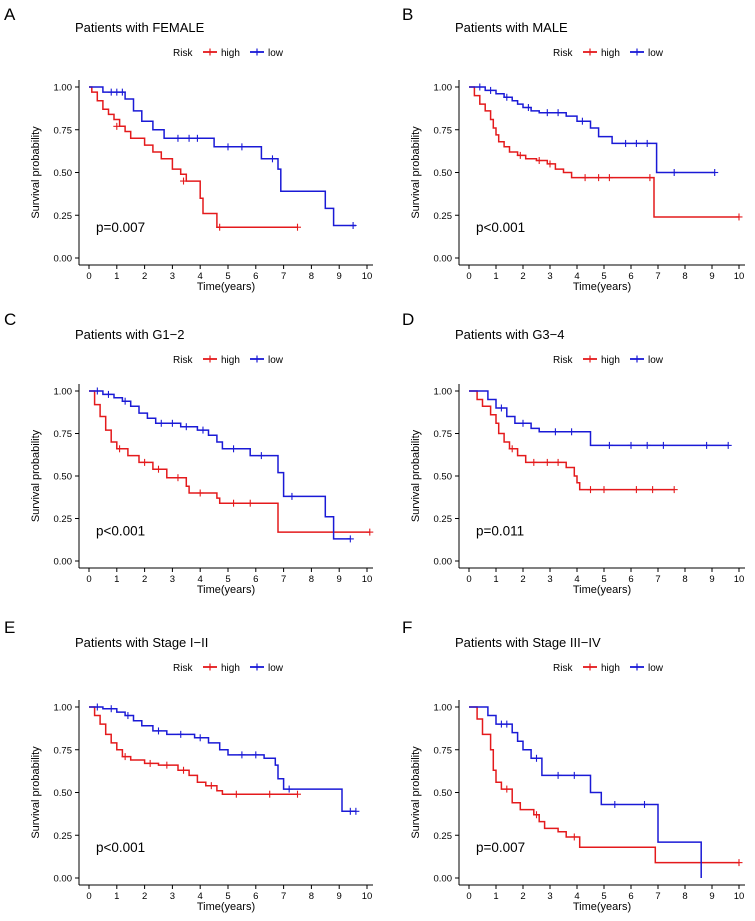 The image size is (755, 921). Describe the element at coordinates (528, 642) in the screenshot. I see `panel-title: Patients with Stage III−IV` at that location.